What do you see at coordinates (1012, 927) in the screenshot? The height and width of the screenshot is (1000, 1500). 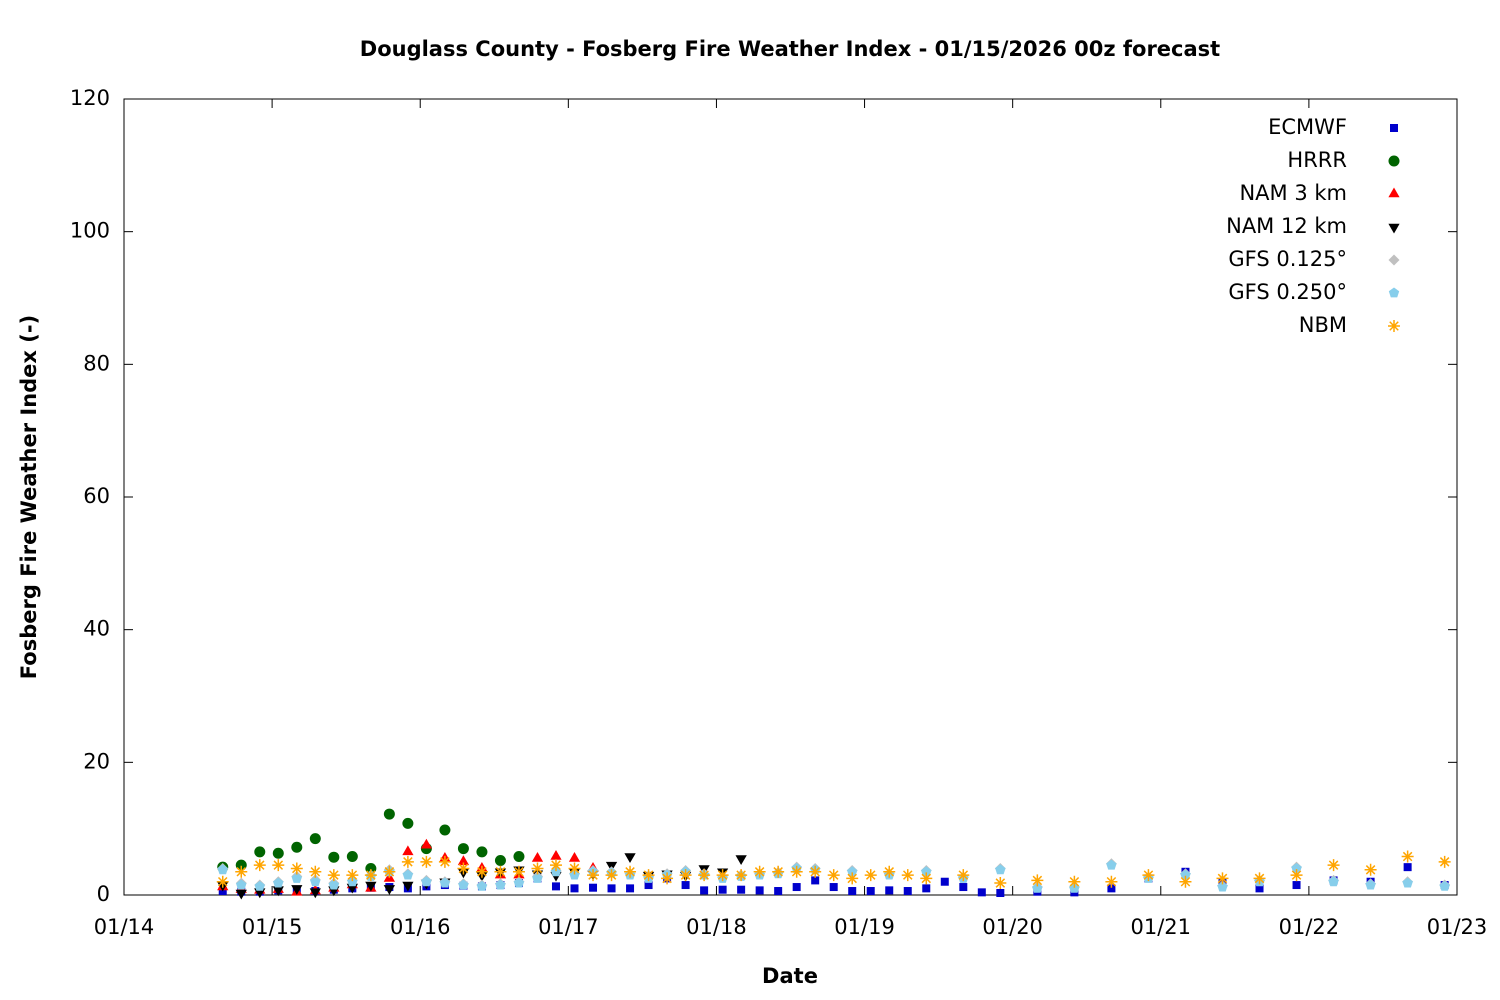 I see `x-tick-label: 01/20` at bounding box center [1012, 927].